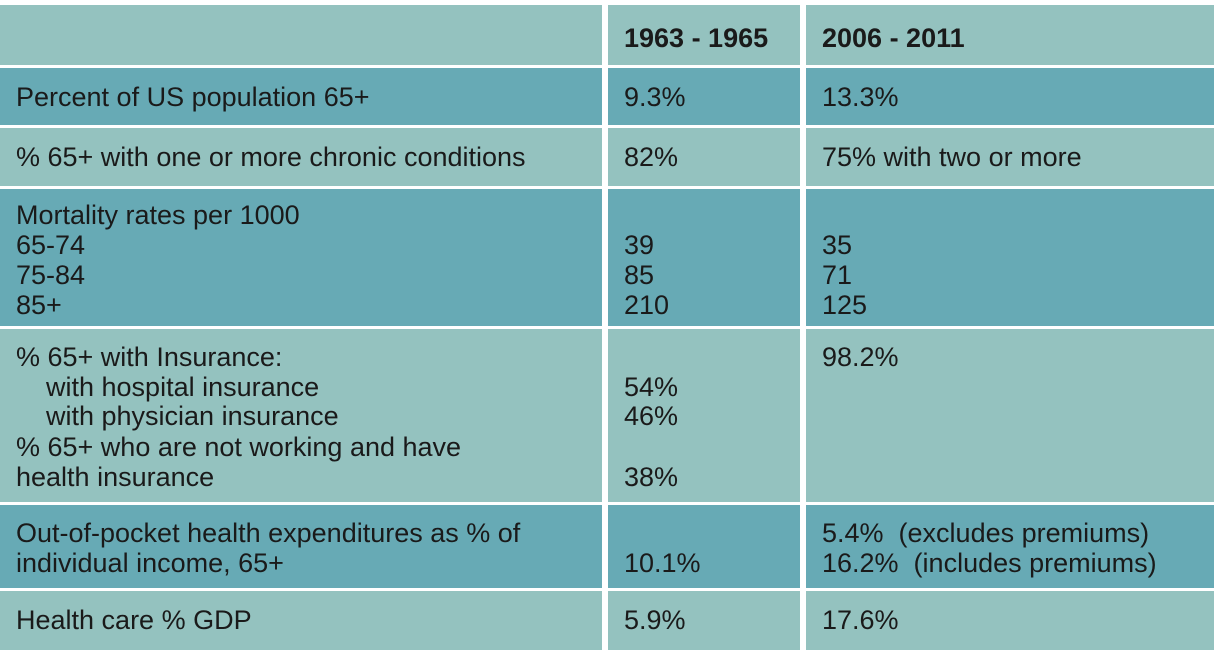  What do you see at coordinates (115, 477) in the screenshot?
I see `row-label: health insurance` at bounding box center [115, 477].